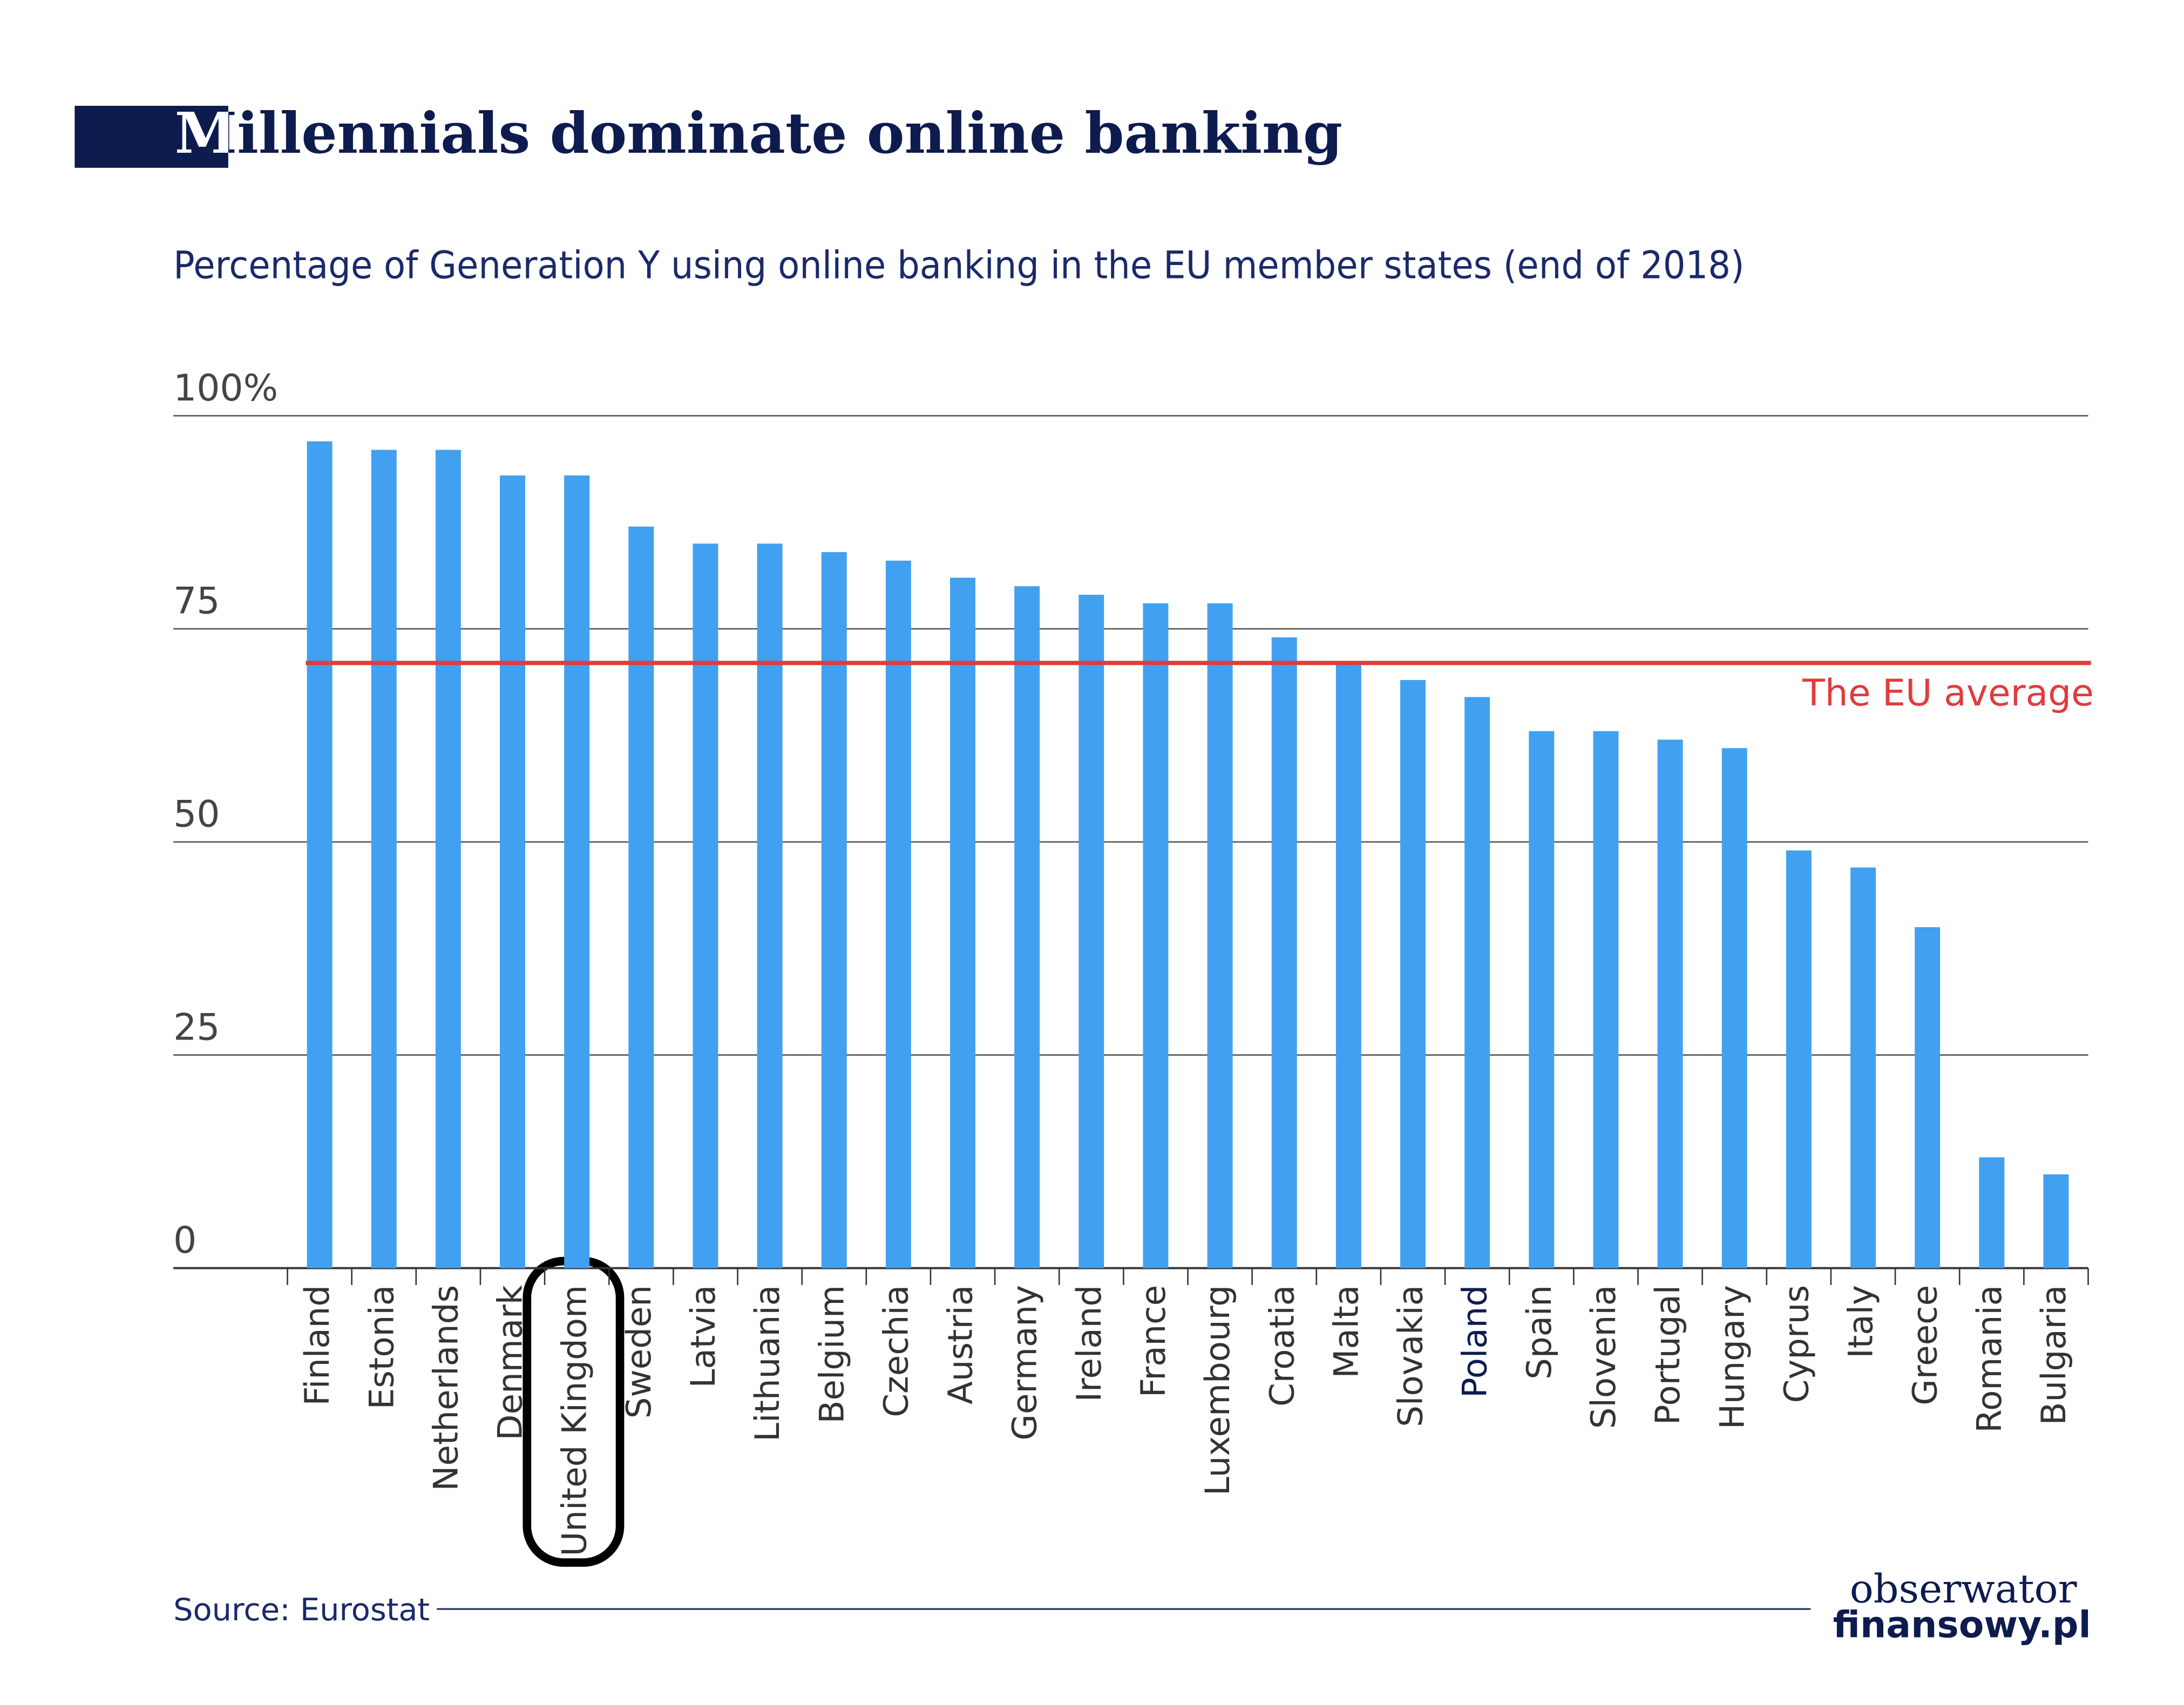 This screenshot has height=1705, width=2184. What do you see at coordinates (446, 1388) in the screenshot?
I see `x-tick-label: Netherlands` at bounding box center [446, 1388].